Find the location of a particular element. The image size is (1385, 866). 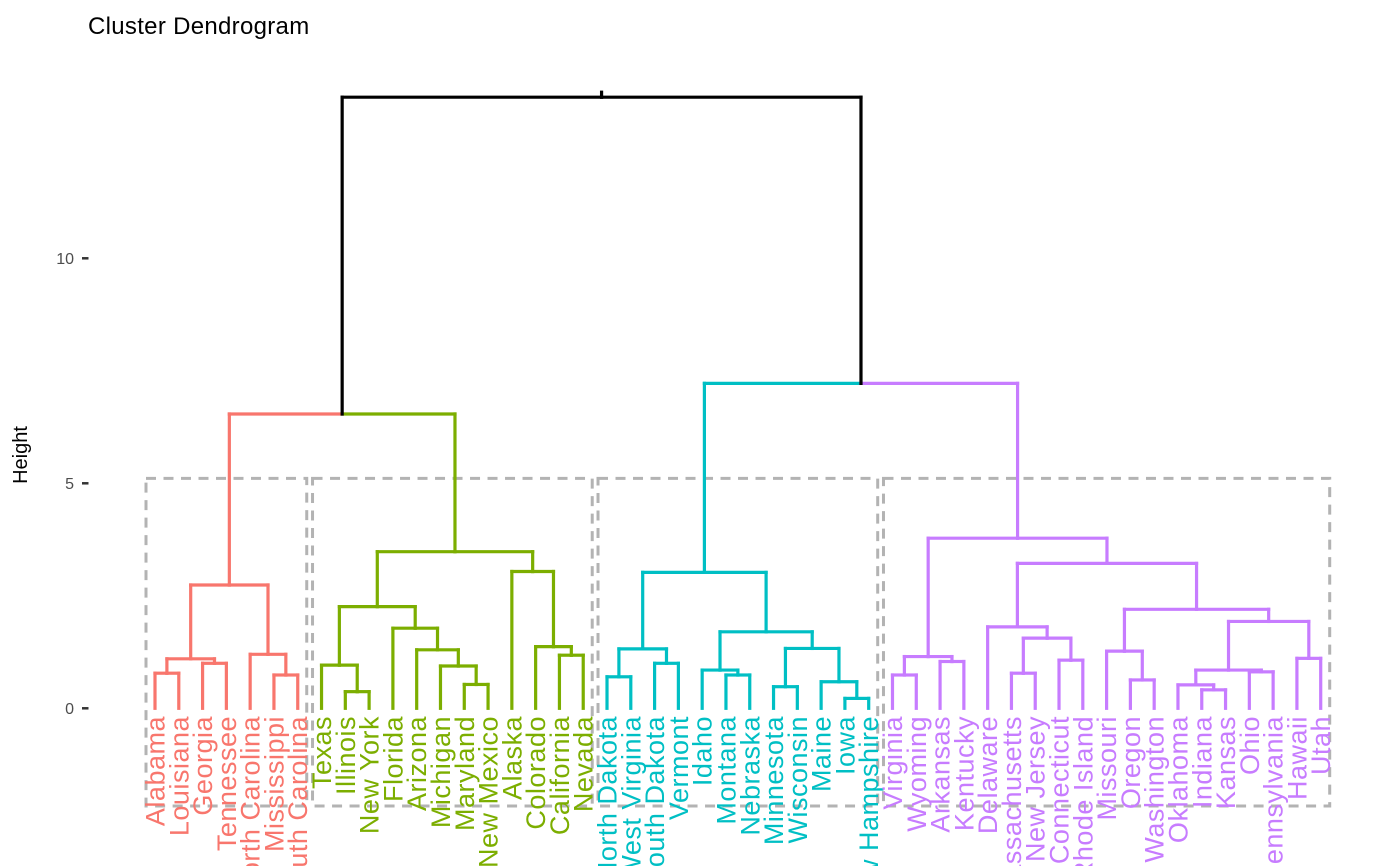

leaf-label-maryland: Maryland is located at coordinates (465, 773).